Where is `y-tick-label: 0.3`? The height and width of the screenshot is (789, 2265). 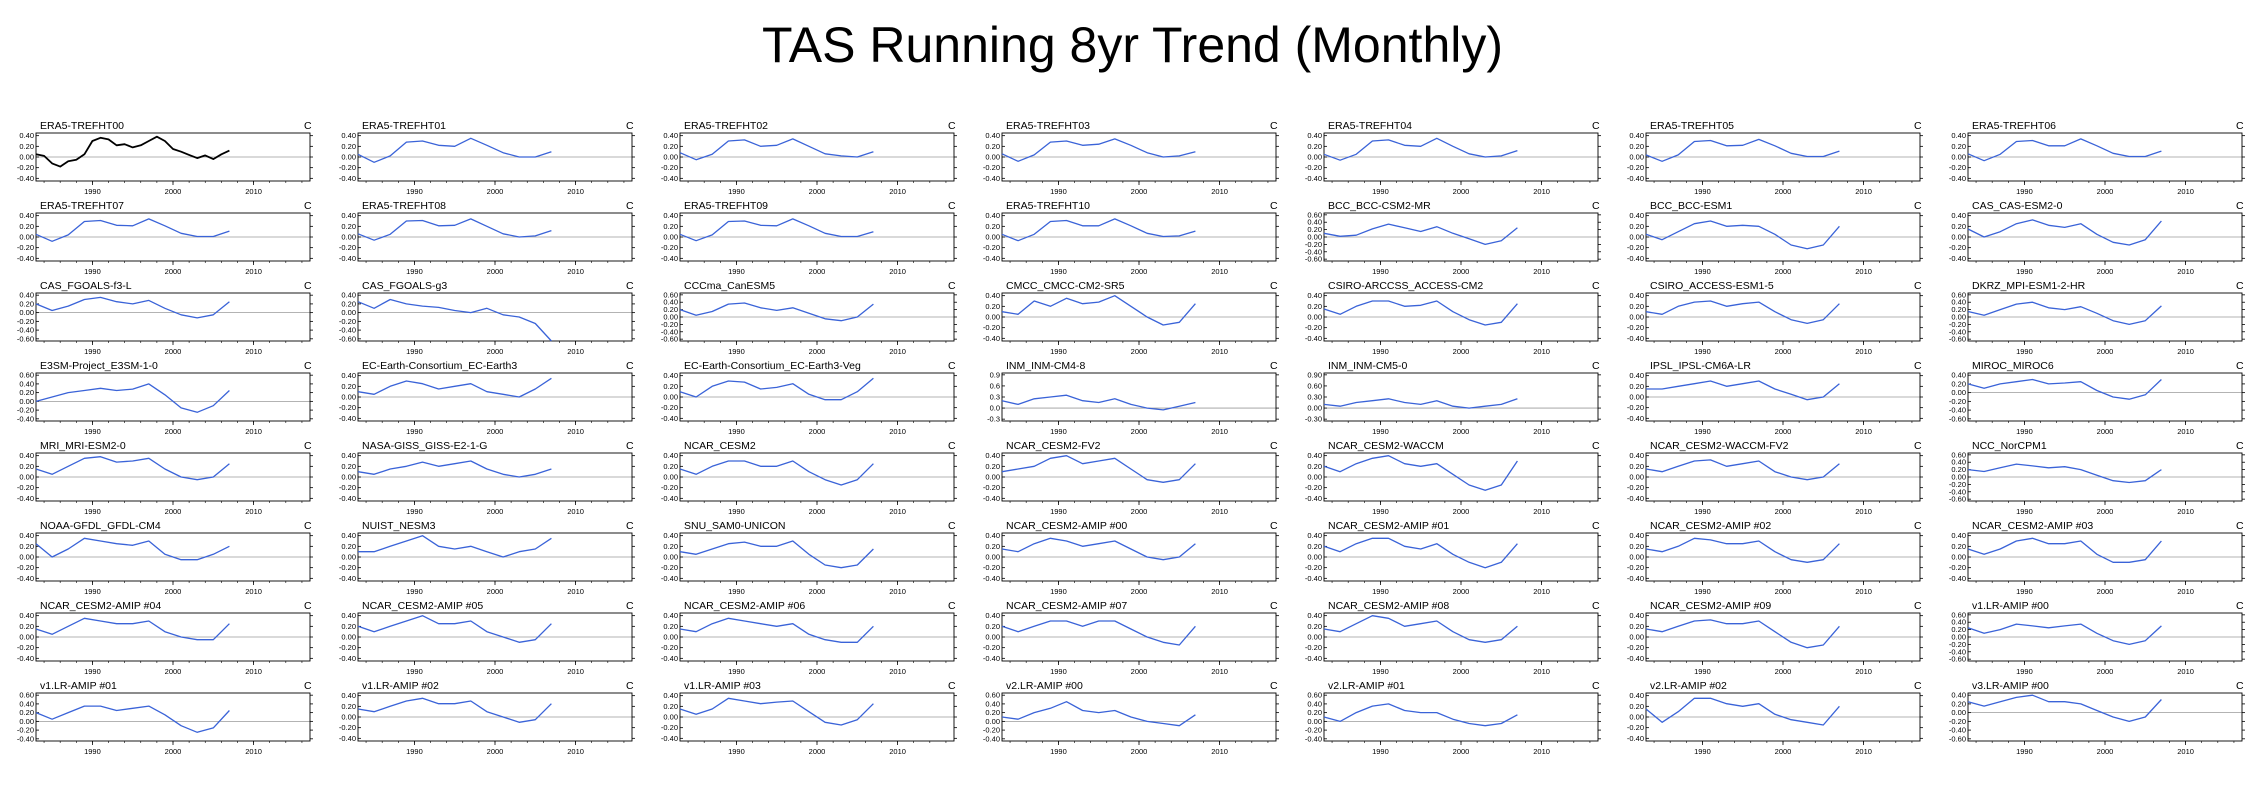
y-tick-label: 0.3 is located at coordinates (995, 397).